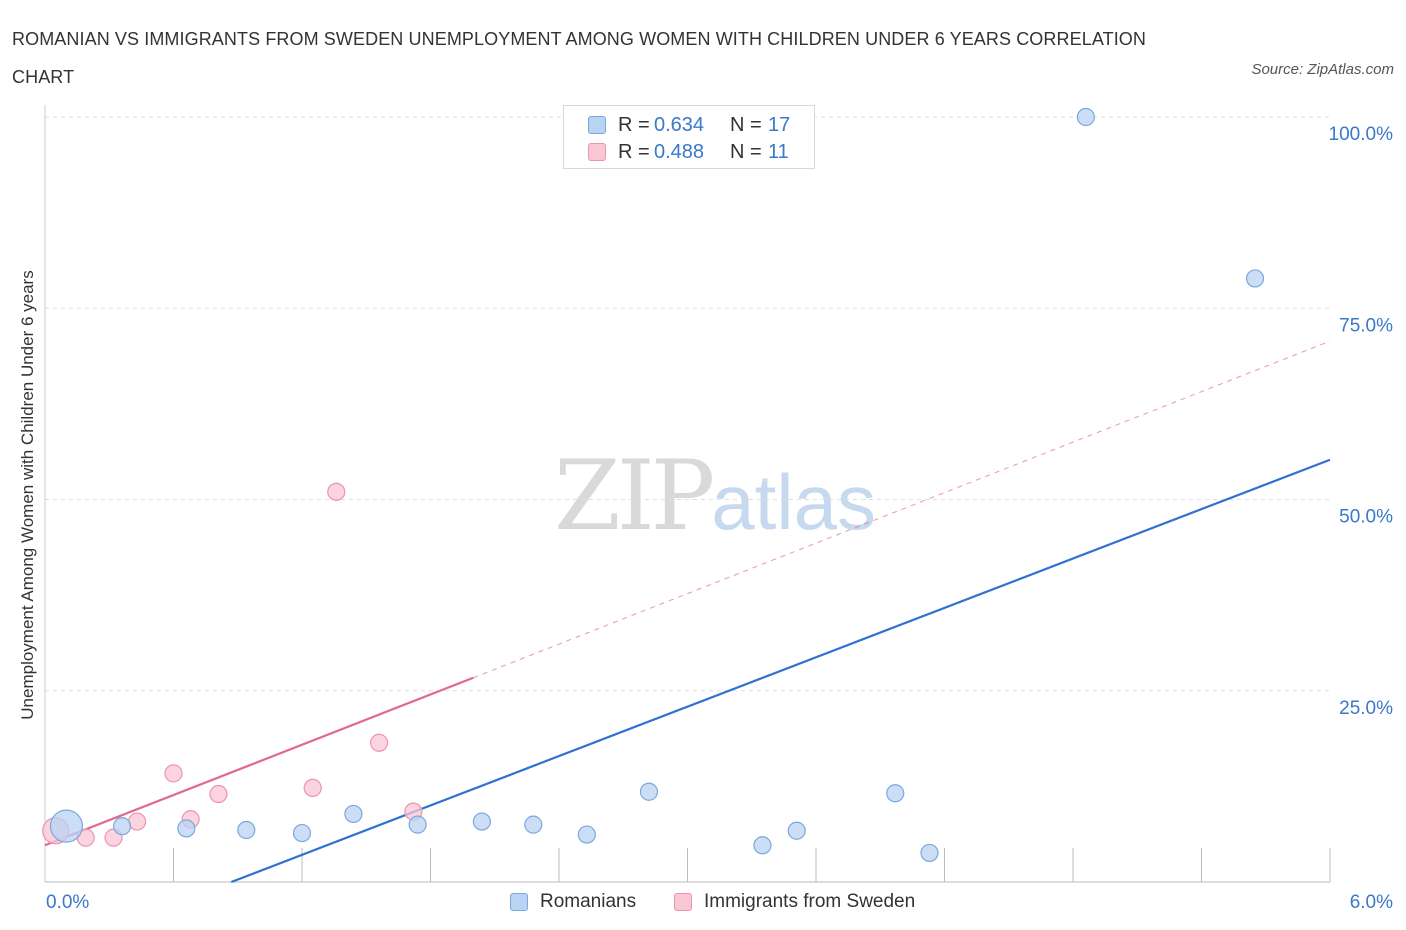 This screenshot has width=1406, height=930. Describe the element at coordinates (634, 124) in the screenshot. I see `romanians-r-label: R =` at that location.